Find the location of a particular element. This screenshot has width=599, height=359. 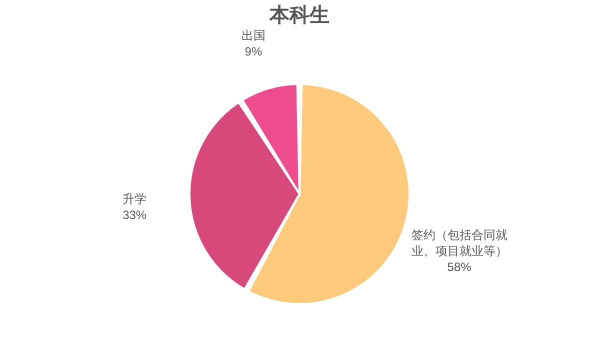

slice-label: 出国 is located at coordinates (253, 35).